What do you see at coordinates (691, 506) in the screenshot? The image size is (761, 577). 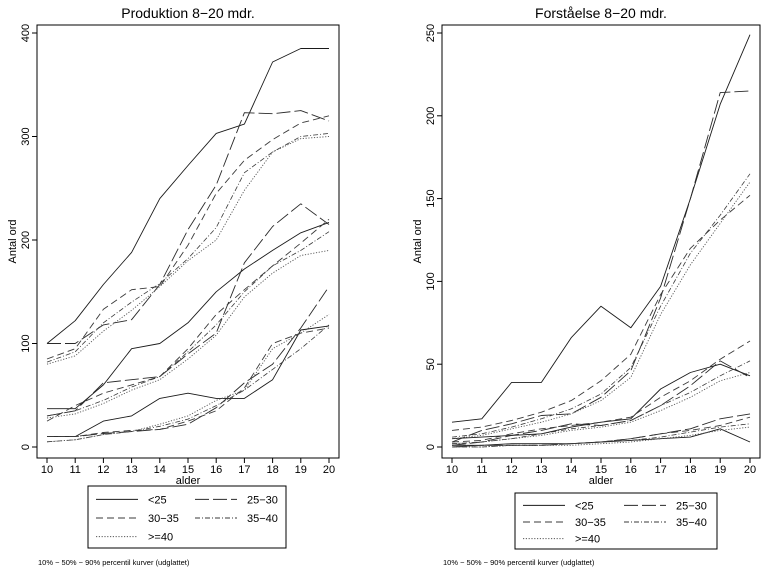 I see `panel-2-legend-label: 25−30` at bounding box center [691, 506].